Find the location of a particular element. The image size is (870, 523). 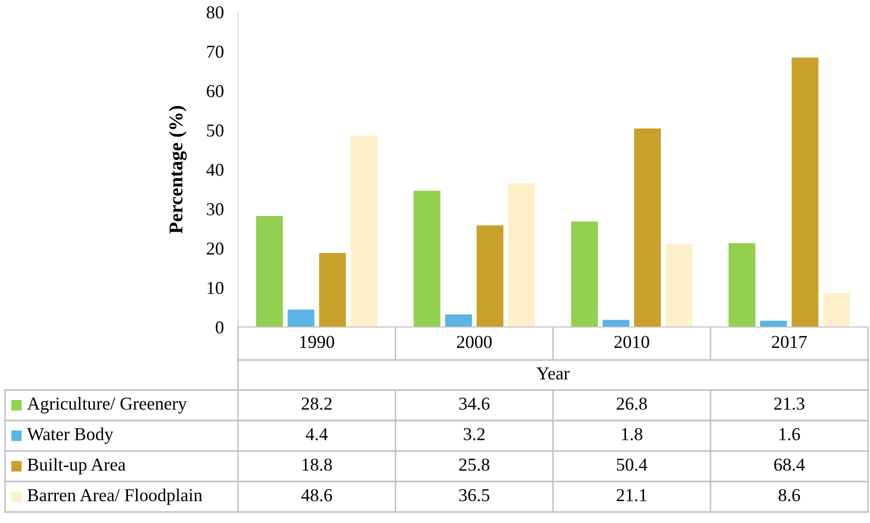

data-label: 3.2 is located at coordinates (474, 434).